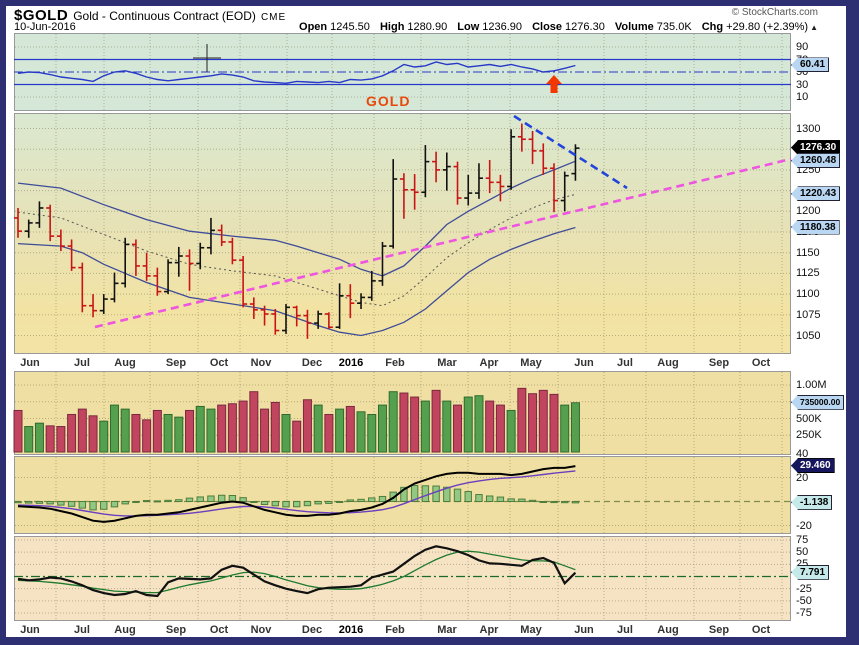  Describe the element at coordinates (809, 418) in the screenshot. I see `axis-tick: 500K` at that location.